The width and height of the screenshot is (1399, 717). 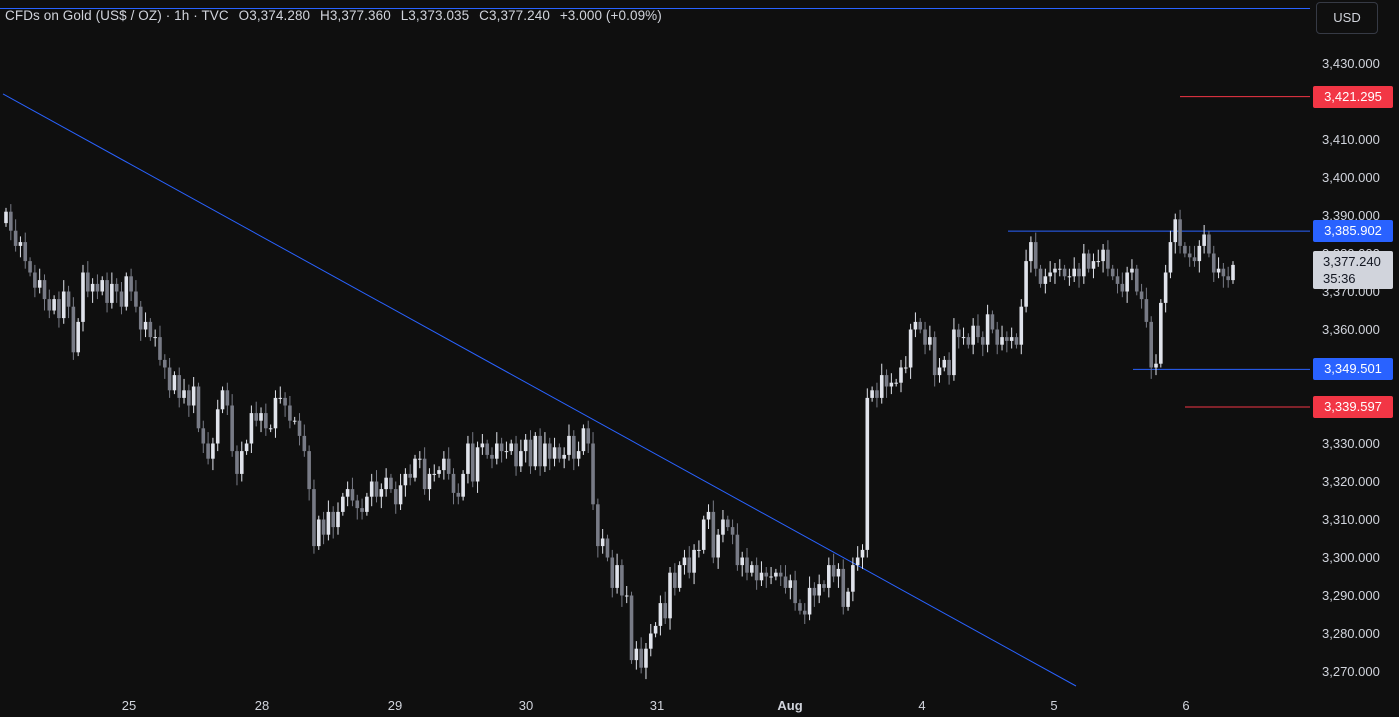 I want to click on timeframe-label: 1h, so click(x=182, y=15).